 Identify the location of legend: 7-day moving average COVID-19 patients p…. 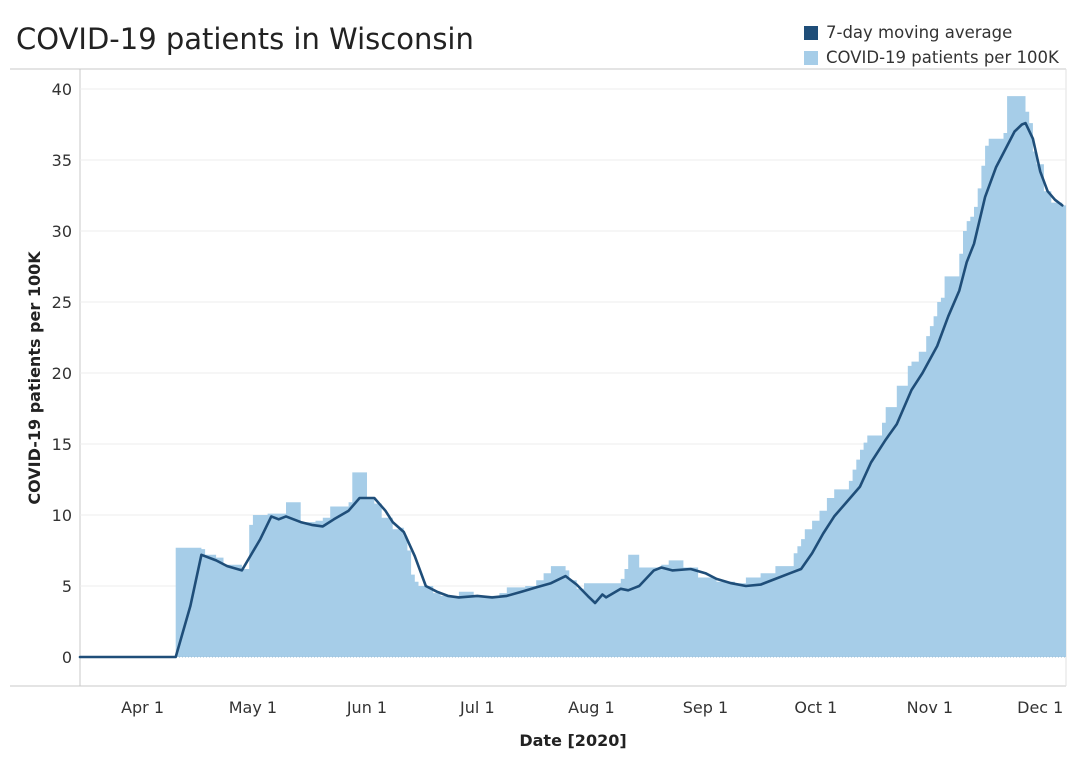
(931, 45).